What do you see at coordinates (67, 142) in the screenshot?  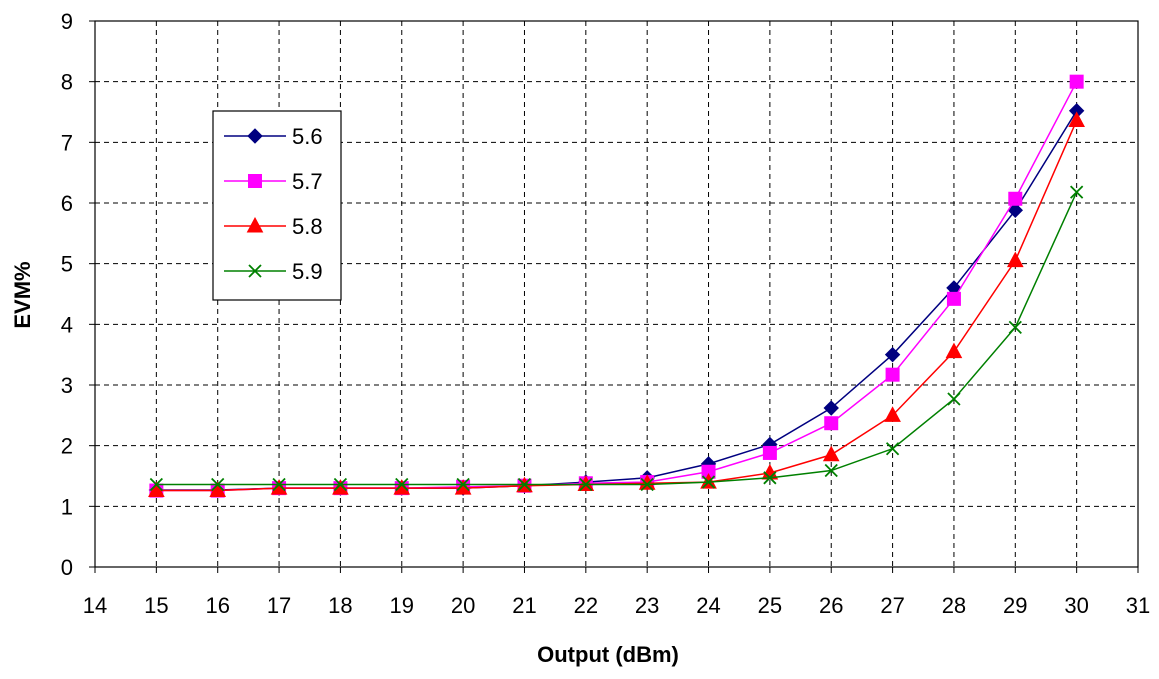 I see `y-tick-label: 7` at bounding box center [67, 142].